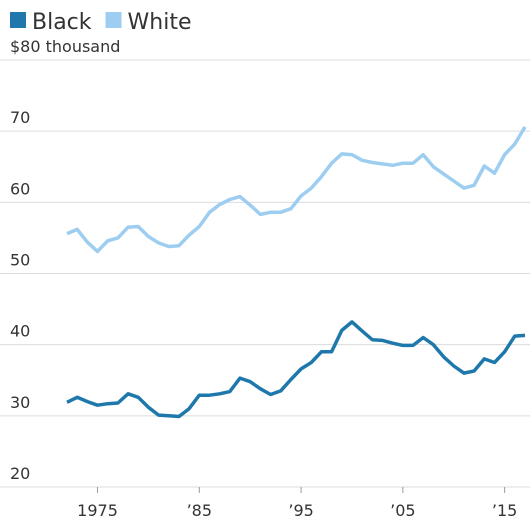  Describe the element at coordinates (20, 331) in the screenshot. I see `y-tick-label: 40` at that location.